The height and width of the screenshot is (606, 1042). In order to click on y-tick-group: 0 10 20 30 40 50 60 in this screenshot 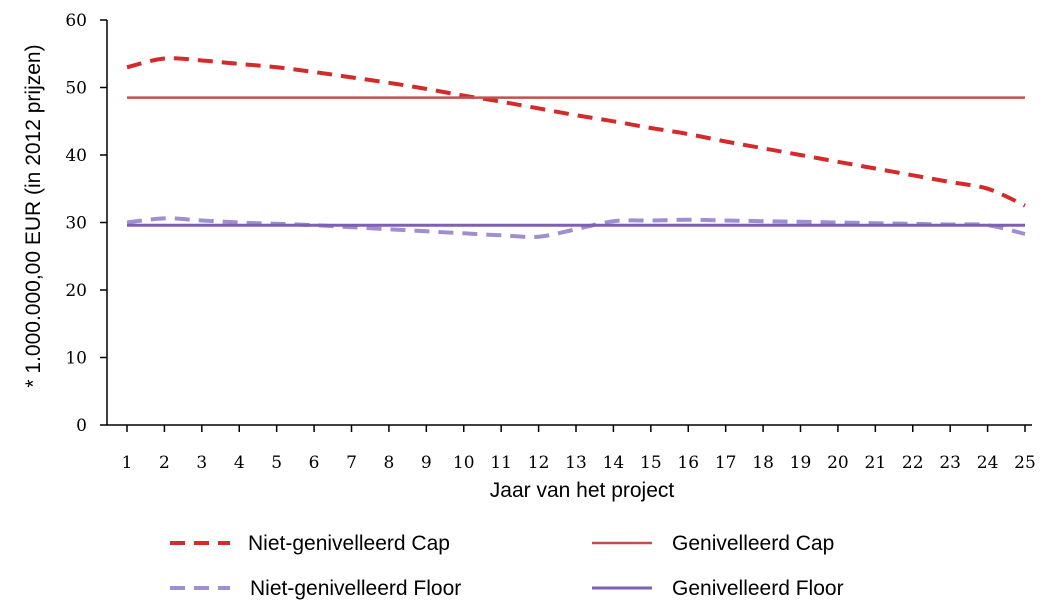, I will do `click(86, 223)`.